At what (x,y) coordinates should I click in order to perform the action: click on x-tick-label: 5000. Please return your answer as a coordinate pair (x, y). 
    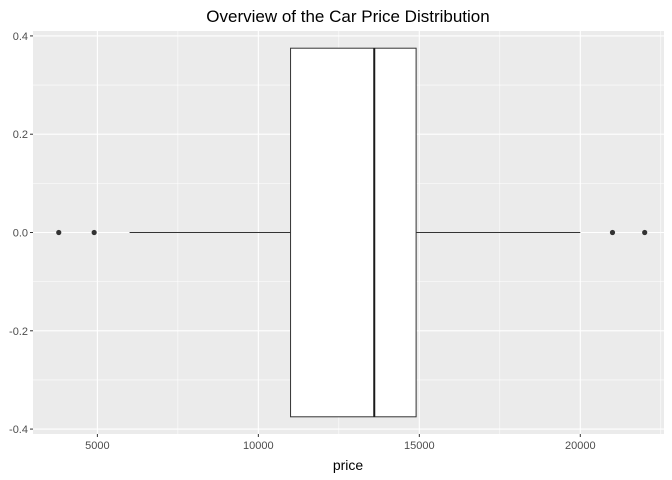
    Looking at the image, I should click on (97, 446).